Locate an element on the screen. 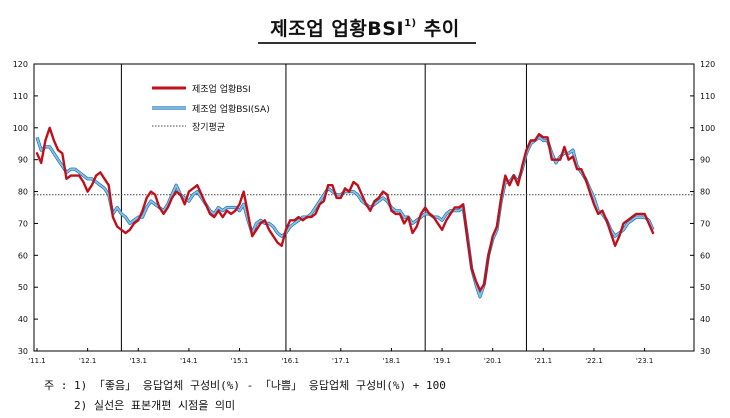 The width and height of the screenshot is (730, 418). y-tick-label-right: 40 is located at coordinates (705, 319).